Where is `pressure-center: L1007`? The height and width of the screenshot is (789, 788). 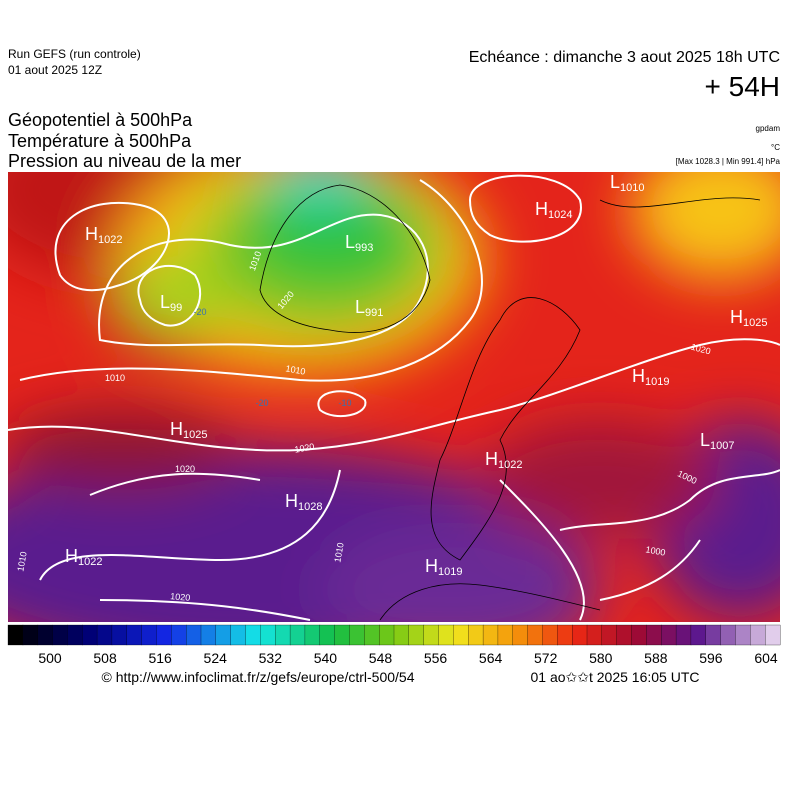
pressure-center: L1007 is located at coordinates (717, 441).